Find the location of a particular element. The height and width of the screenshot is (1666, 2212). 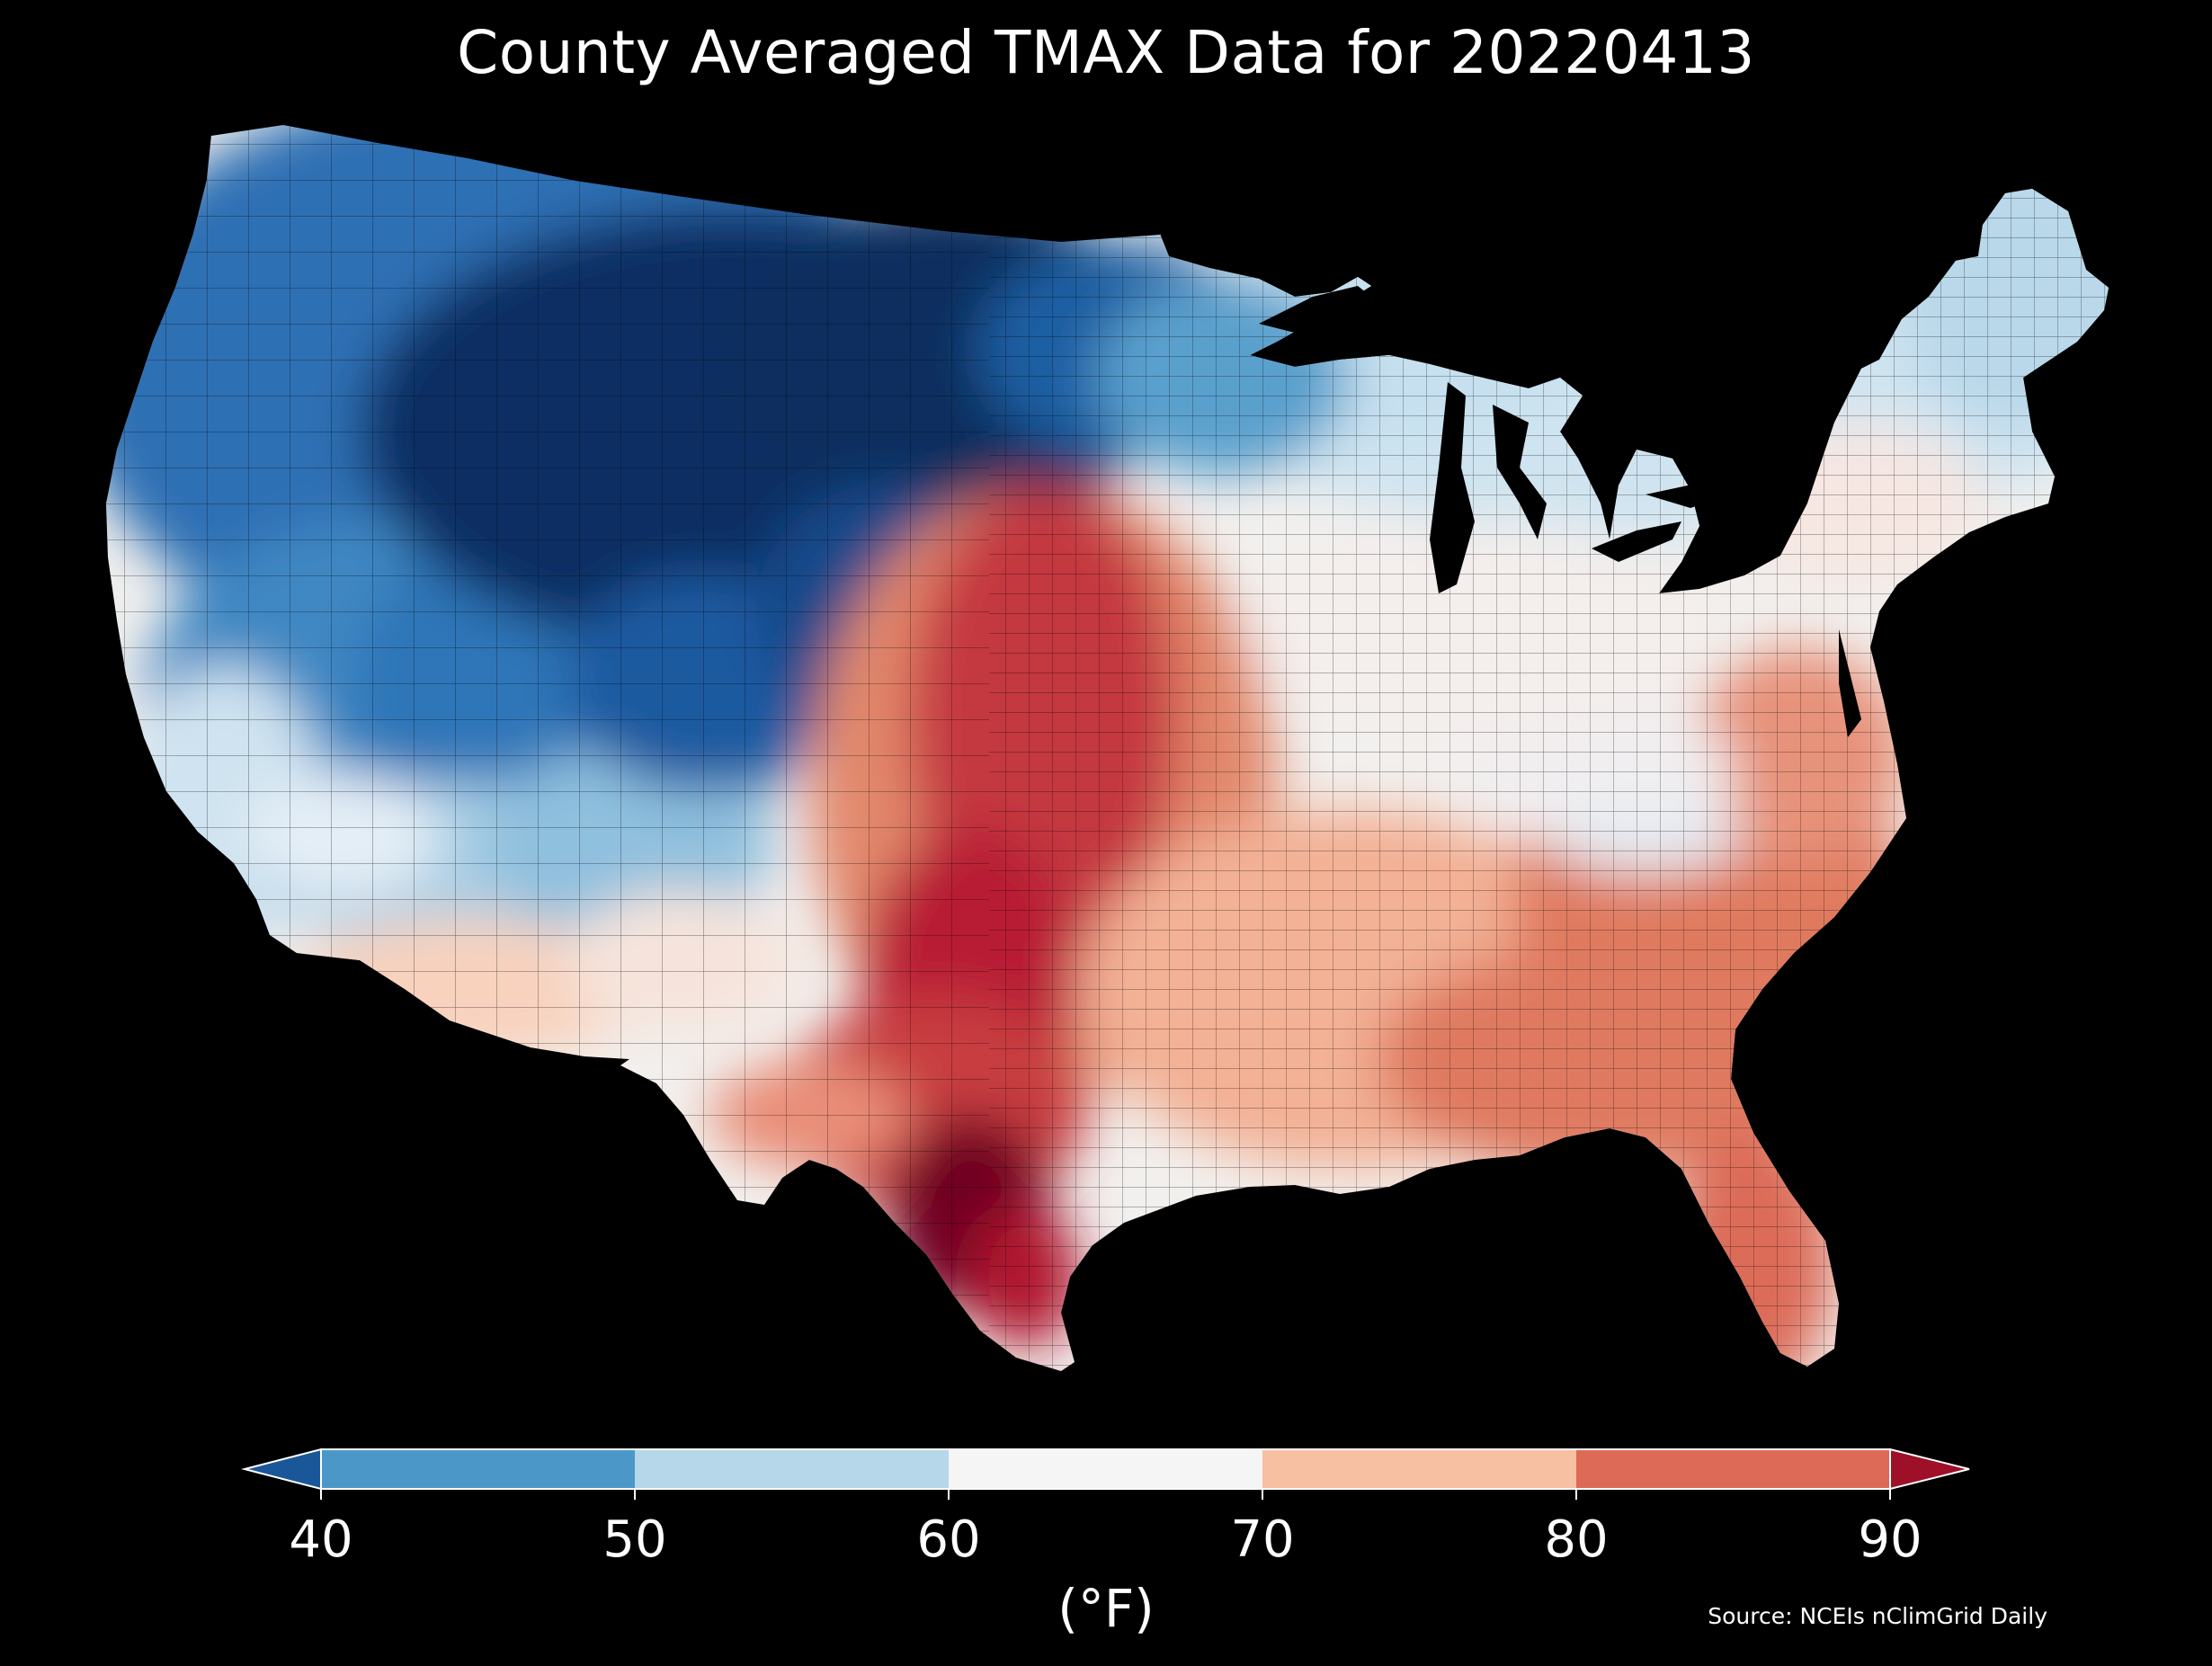

source-credit: Source: NCEIs nClimGrid Daily is located at coordinates (1877, 1616).